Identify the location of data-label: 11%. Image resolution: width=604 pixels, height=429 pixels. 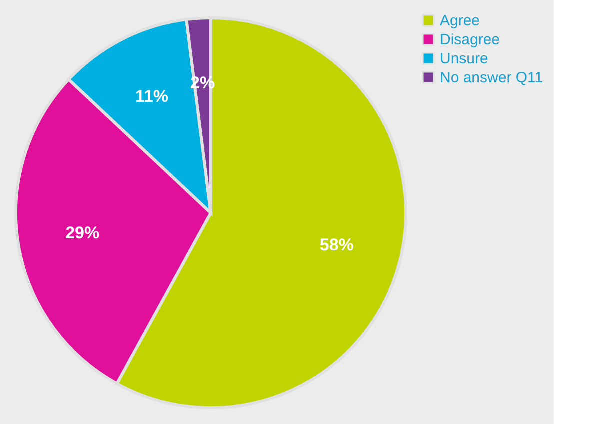
(152, 96).